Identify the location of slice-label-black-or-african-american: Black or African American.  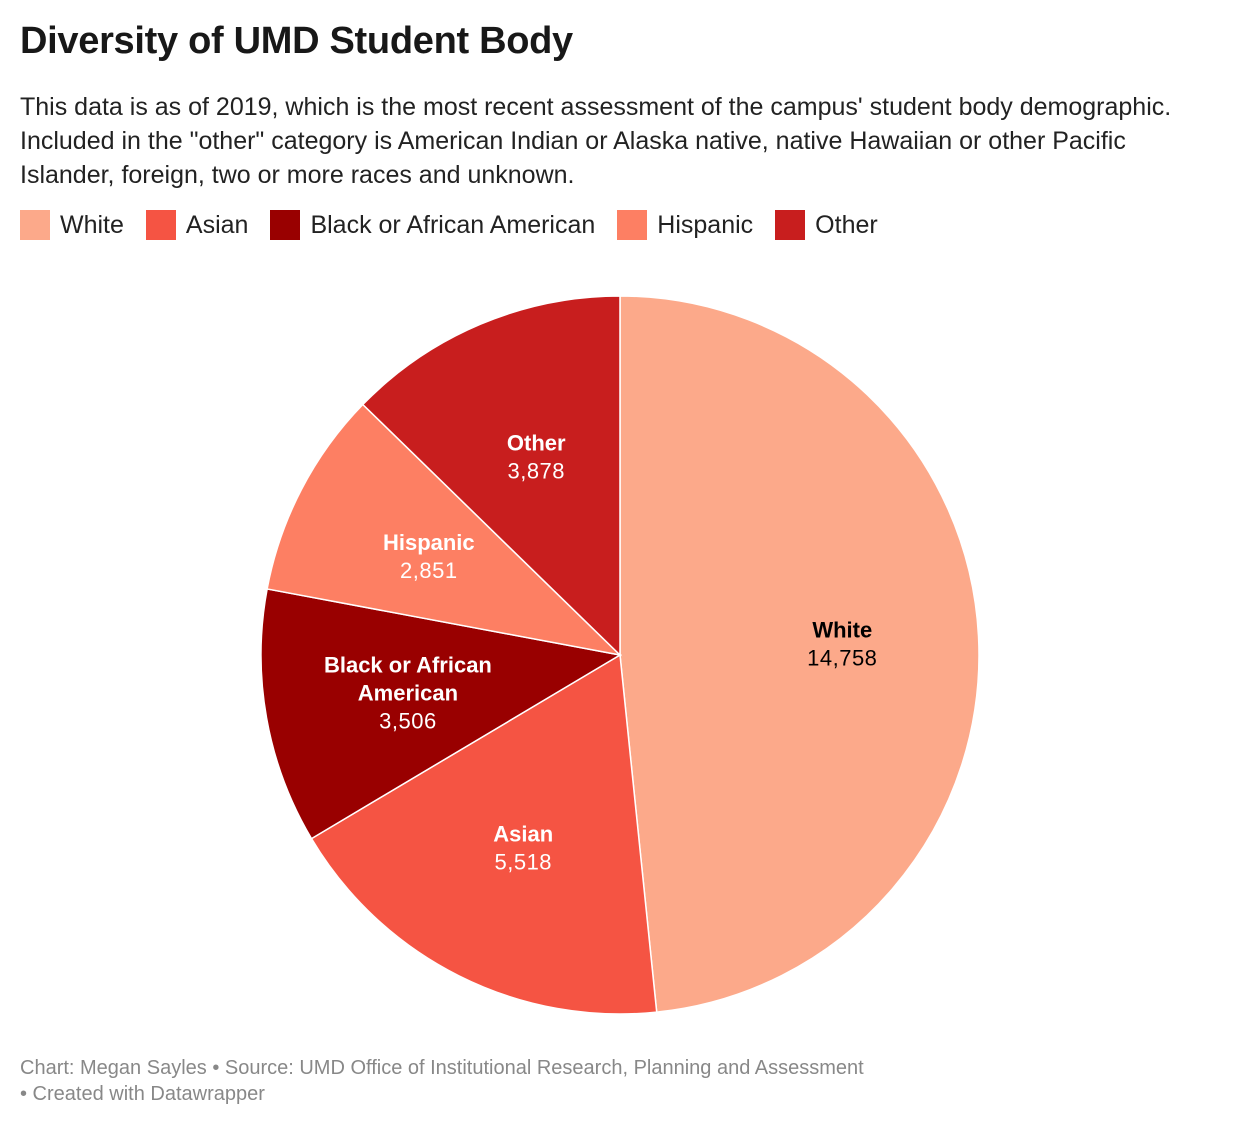
(408, 679).